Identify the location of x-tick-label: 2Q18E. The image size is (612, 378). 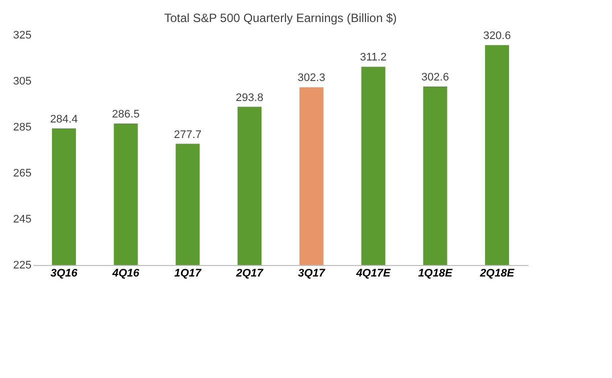
(496, 274).